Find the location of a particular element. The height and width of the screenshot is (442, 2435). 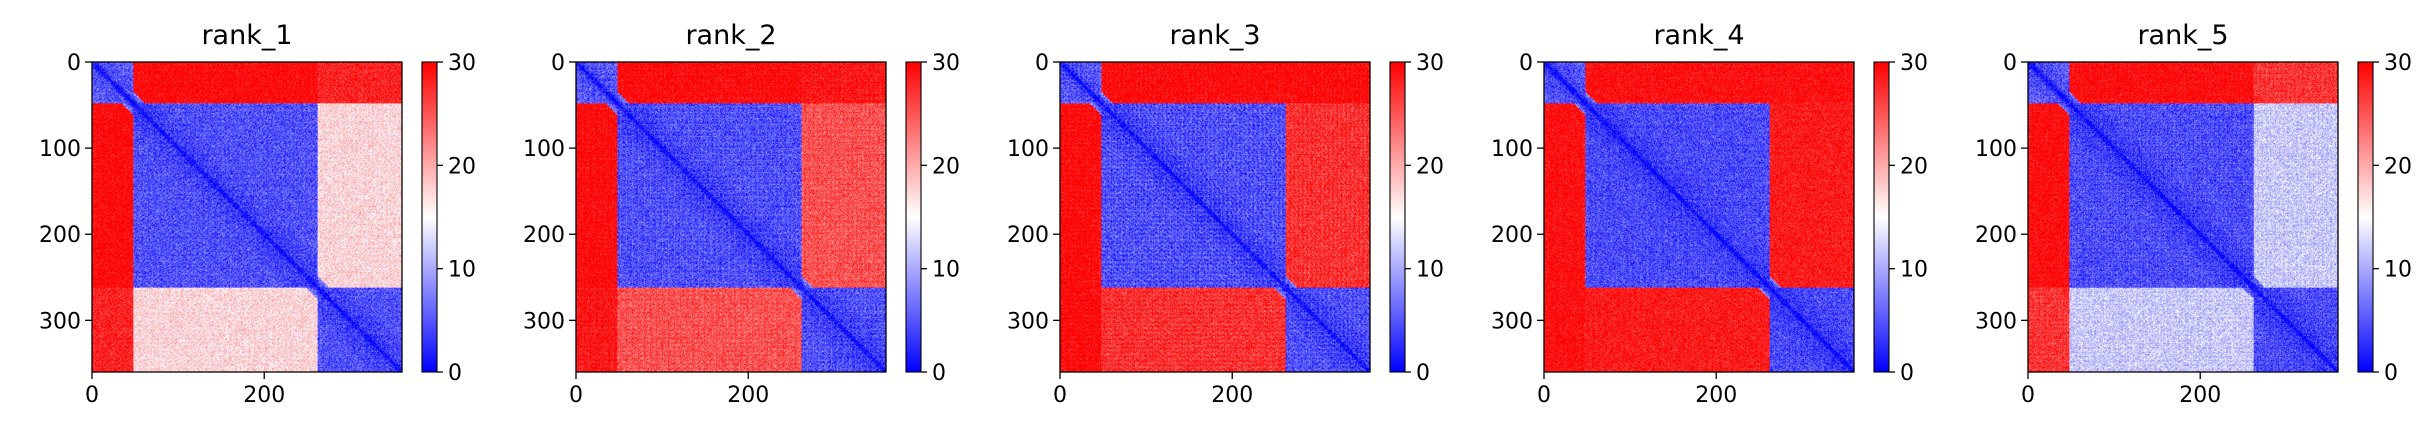

panel-title: rank_2 is located at coordinates (730, 35).